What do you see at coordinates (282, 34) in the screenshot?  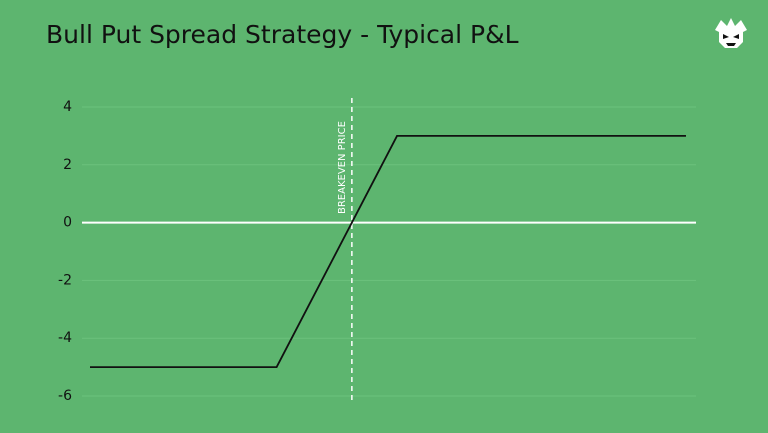 I see `chart-title: Bull Put Spread Strategy - Typical P&L` at bounding box center [282, 34].